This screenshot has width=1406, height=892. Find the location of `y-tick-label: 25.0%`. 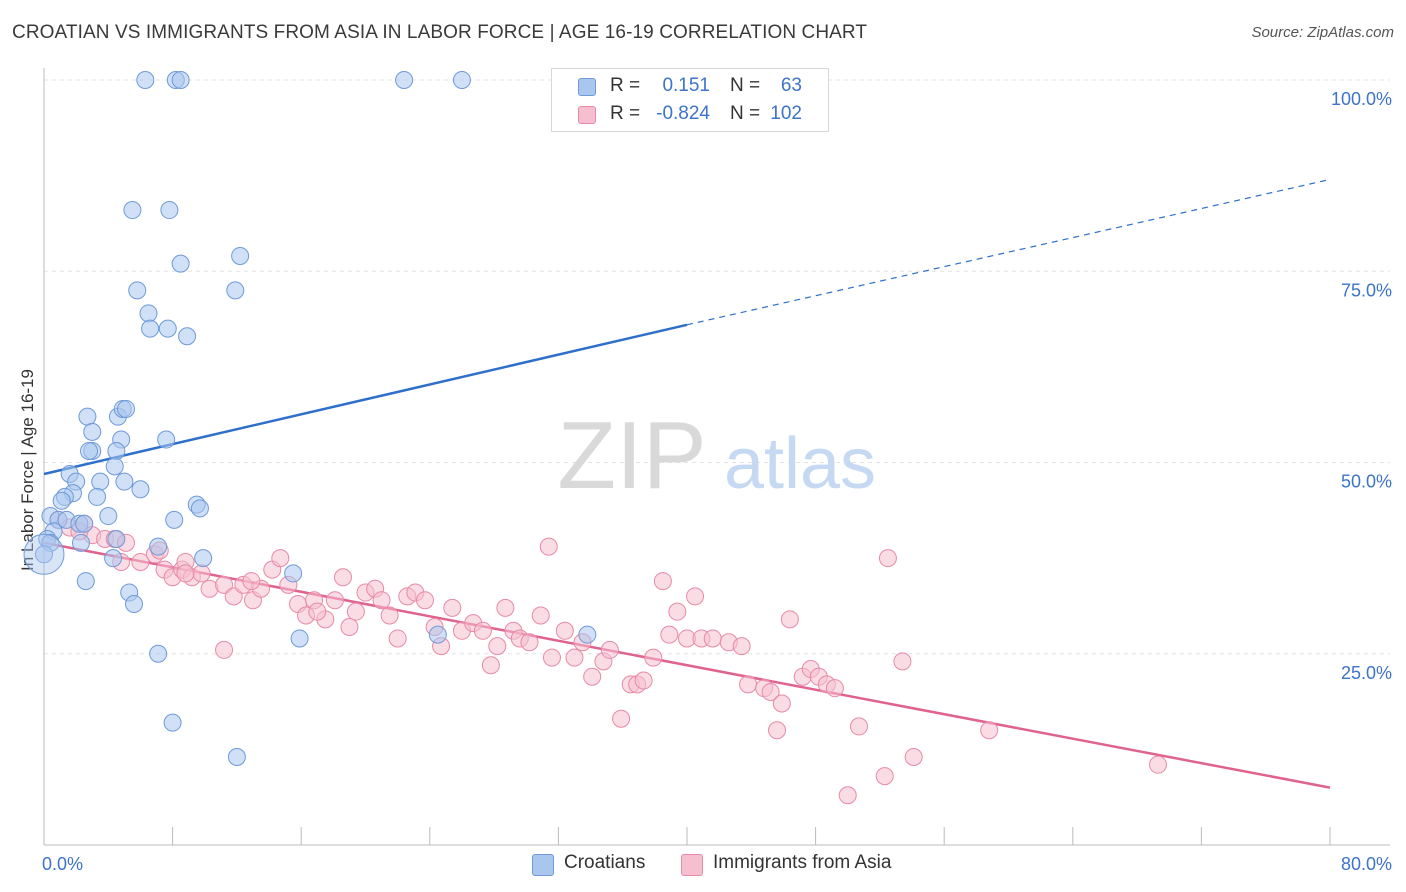

y-tick-label: 25.0% is located at coordinates (1366, 673).